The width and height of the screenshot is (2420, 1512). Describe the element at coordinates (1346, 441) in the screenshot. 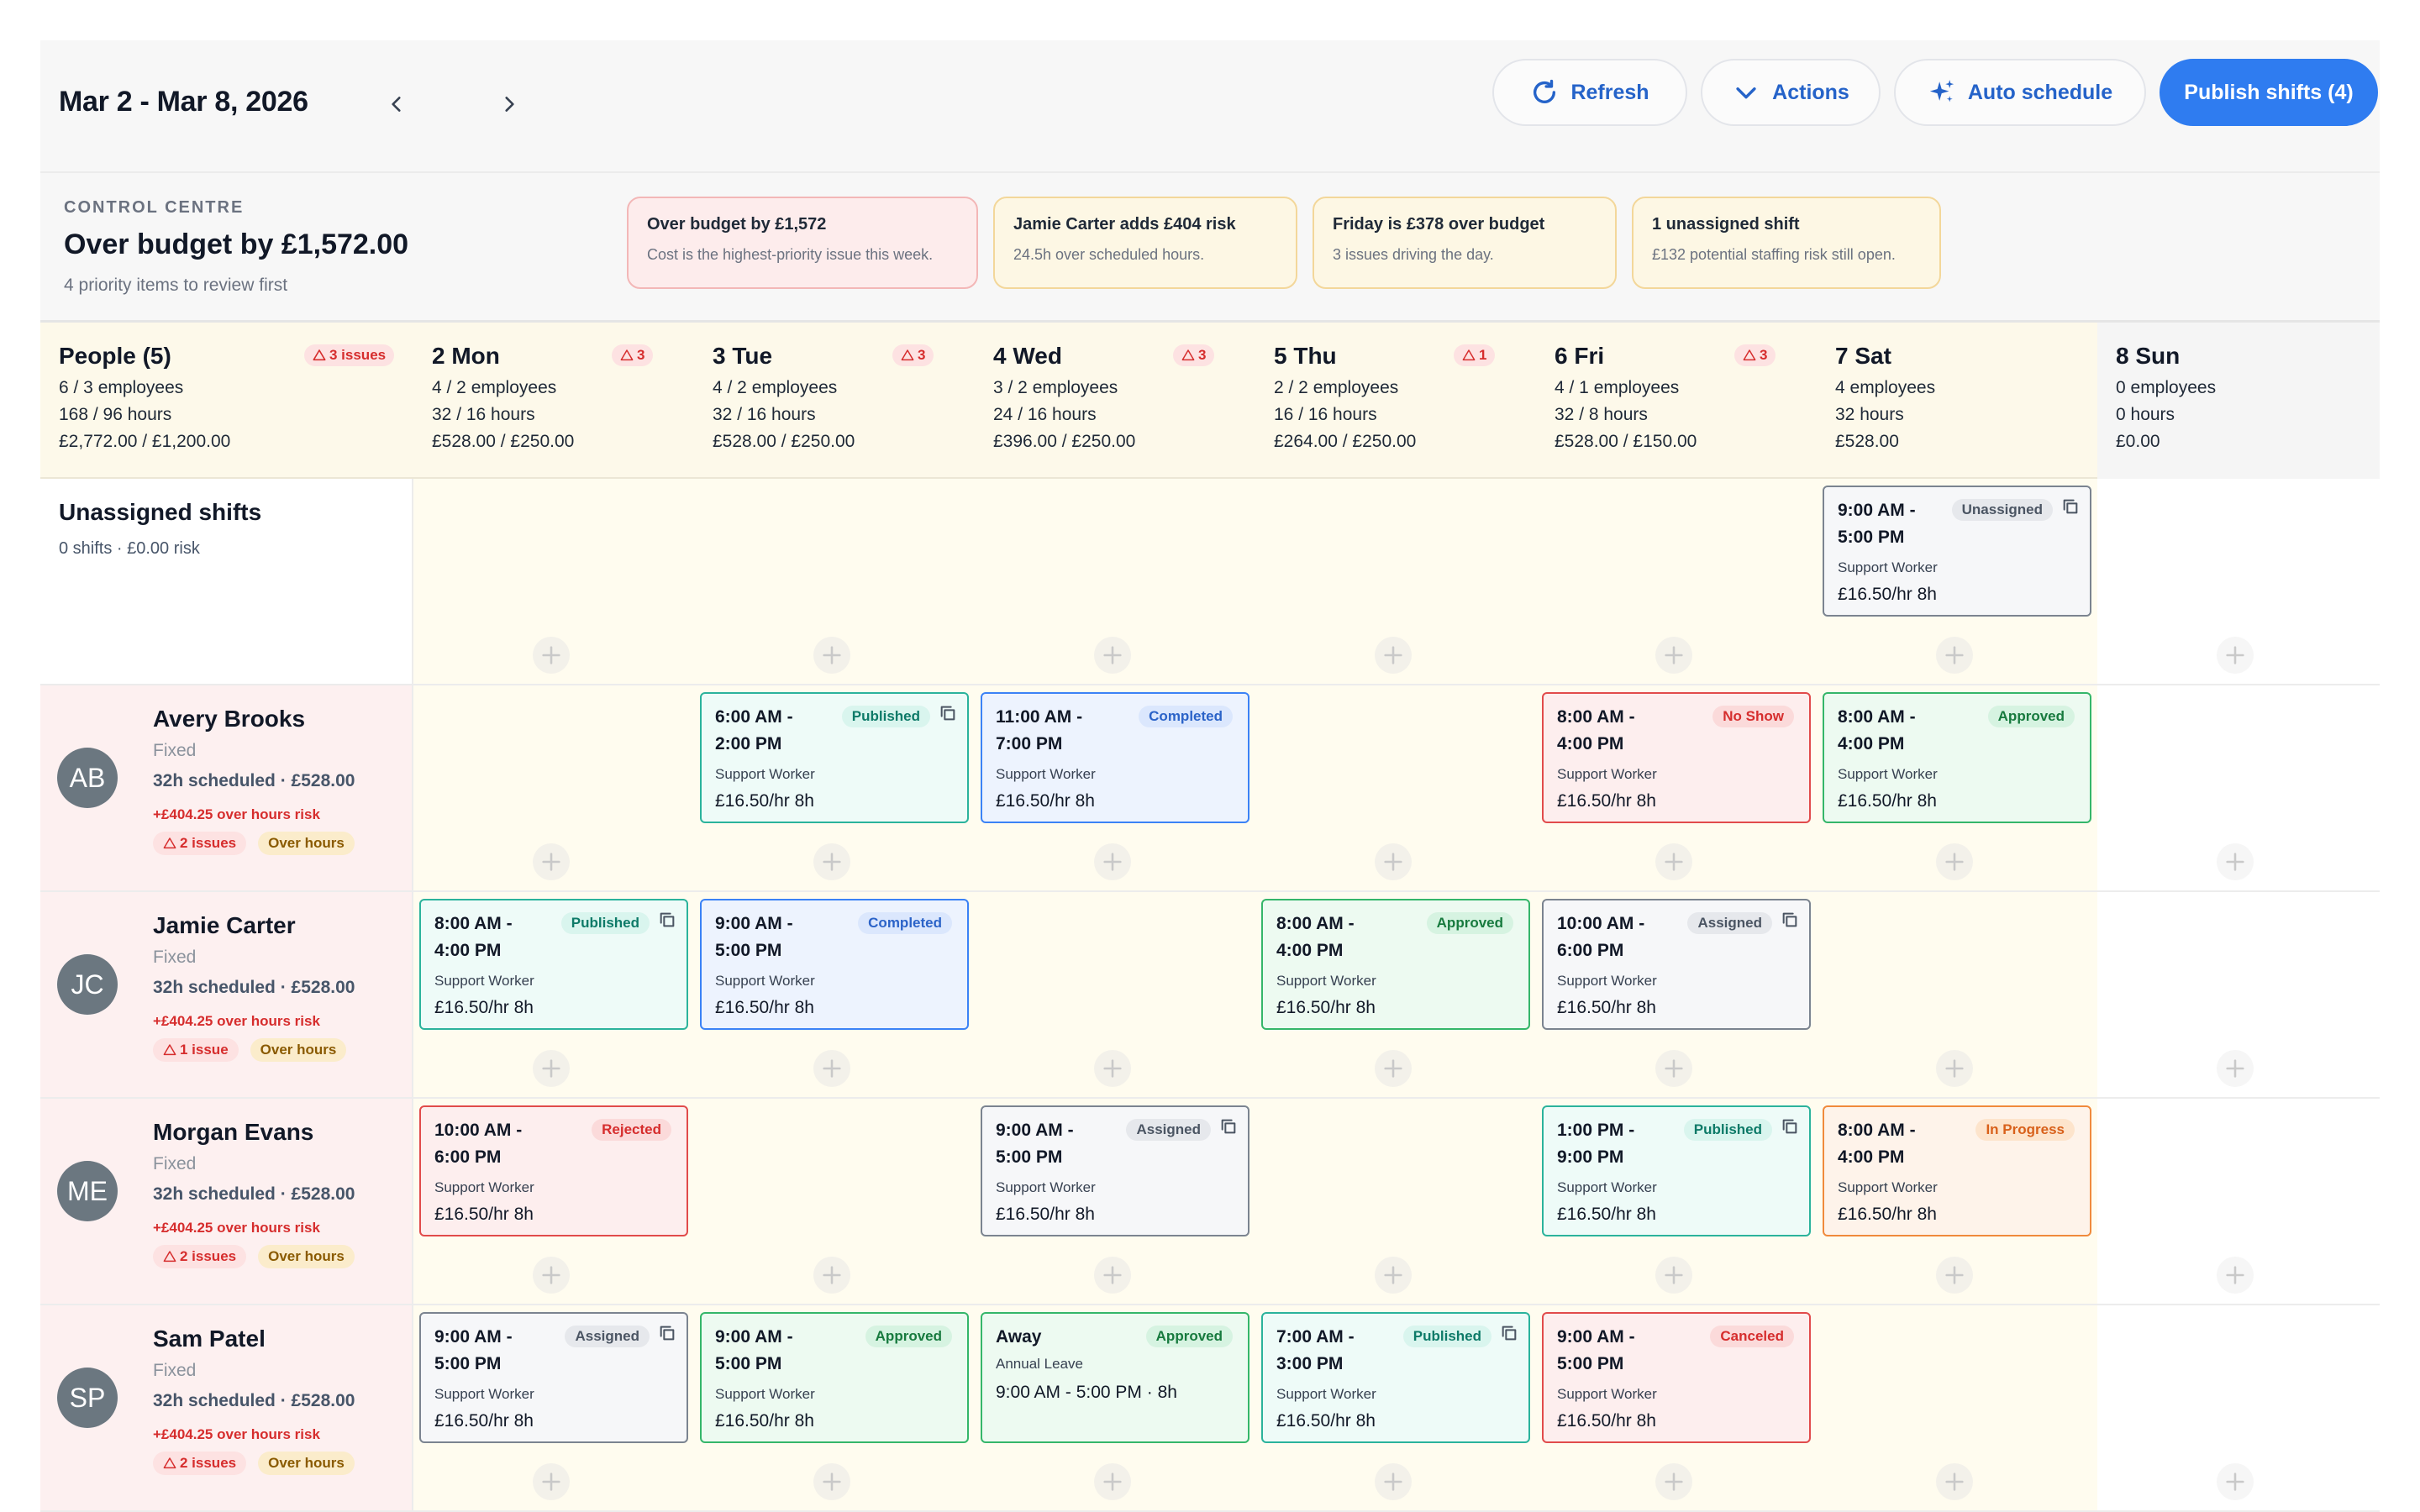

I see `day-cost: £264.00 / £250.00` at that location.